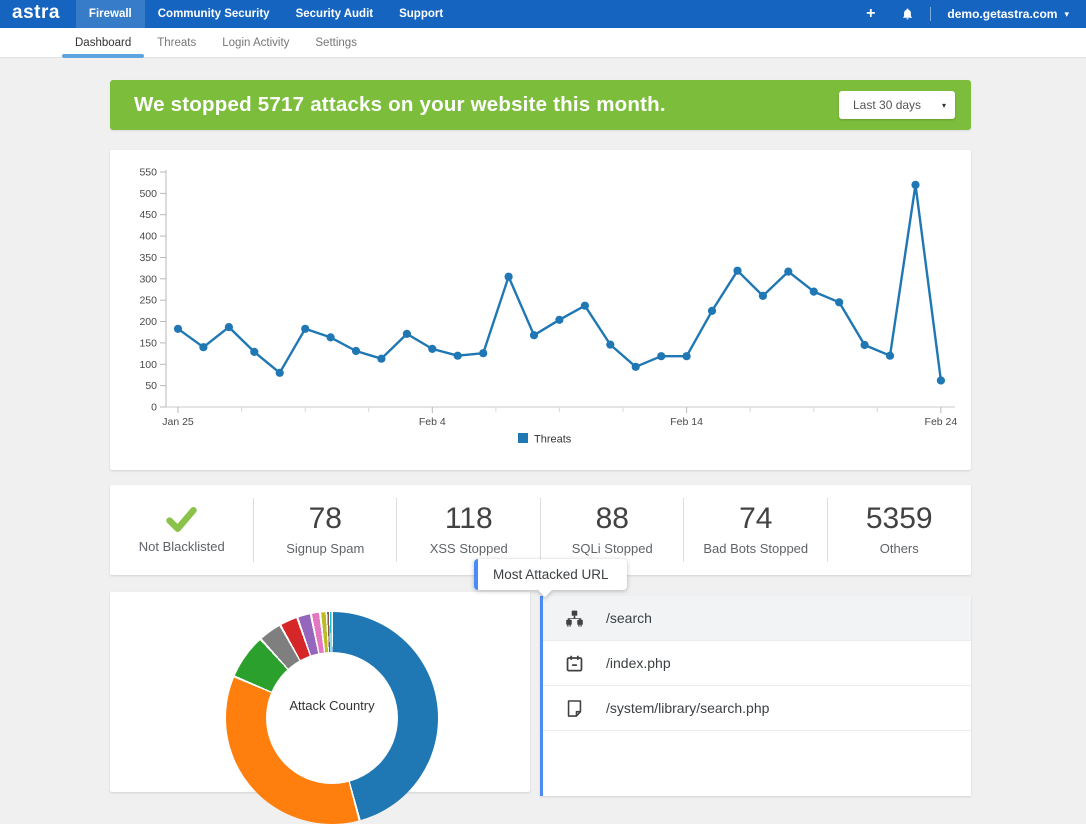  I want to click on calendar-icon, so click(574, 663).